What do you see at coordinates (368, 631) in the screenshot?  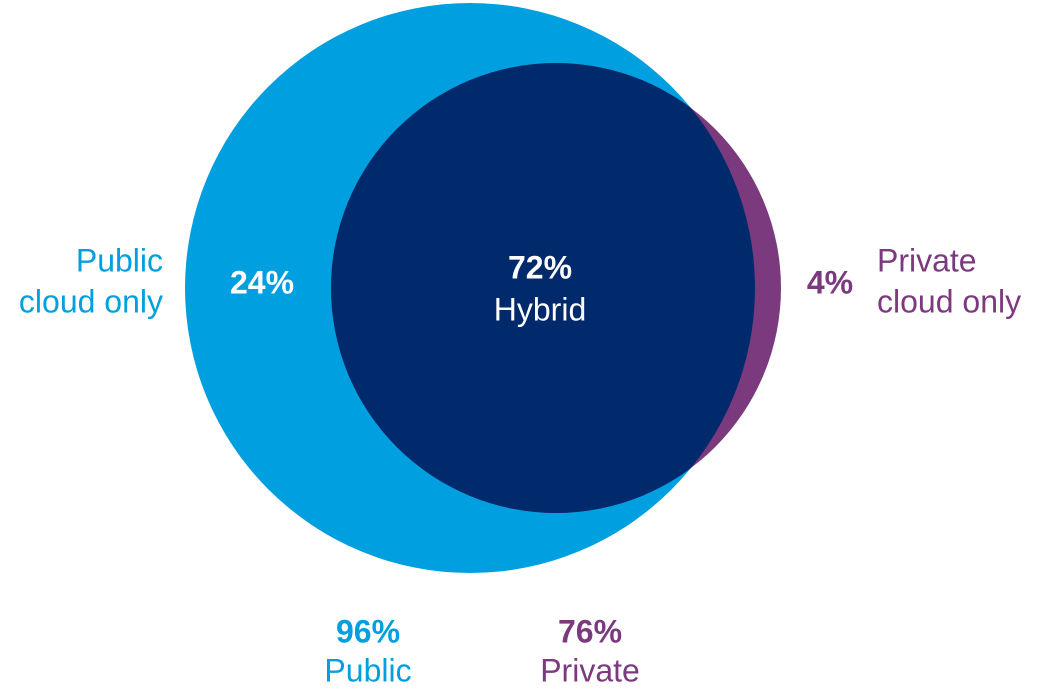 I see `set-value-label: 96%` at bounding box center [368, 631].